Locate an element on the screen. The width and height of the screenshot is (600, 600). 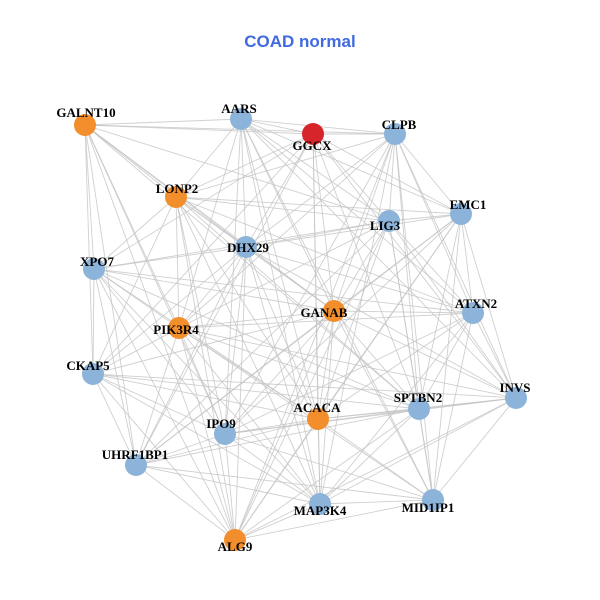
edge-IPO9-ALG9 is located at coordinates (230, 487).